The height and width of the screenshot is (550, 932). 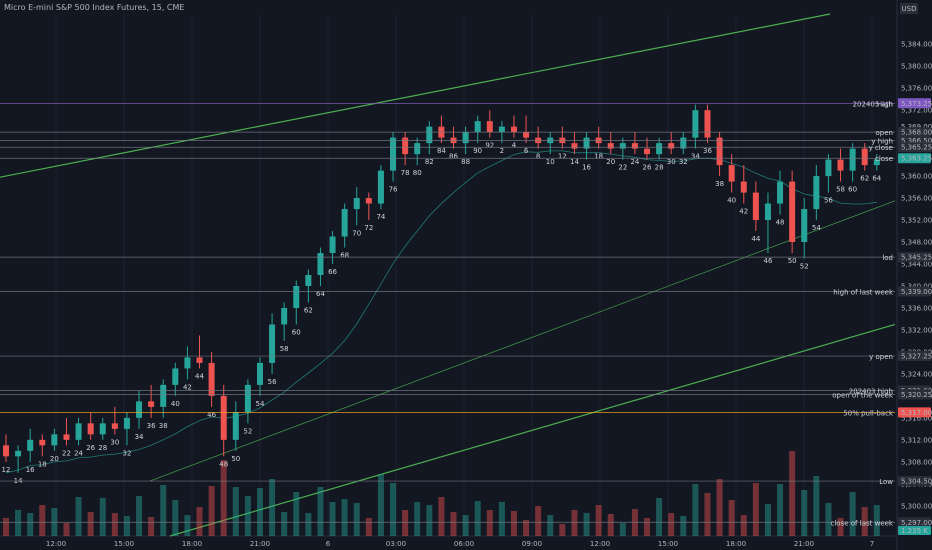 What do you see at coordinates (139, 437) in the screenshot?
I see `bar-count-label: 34` at bounding box center [139, 437].